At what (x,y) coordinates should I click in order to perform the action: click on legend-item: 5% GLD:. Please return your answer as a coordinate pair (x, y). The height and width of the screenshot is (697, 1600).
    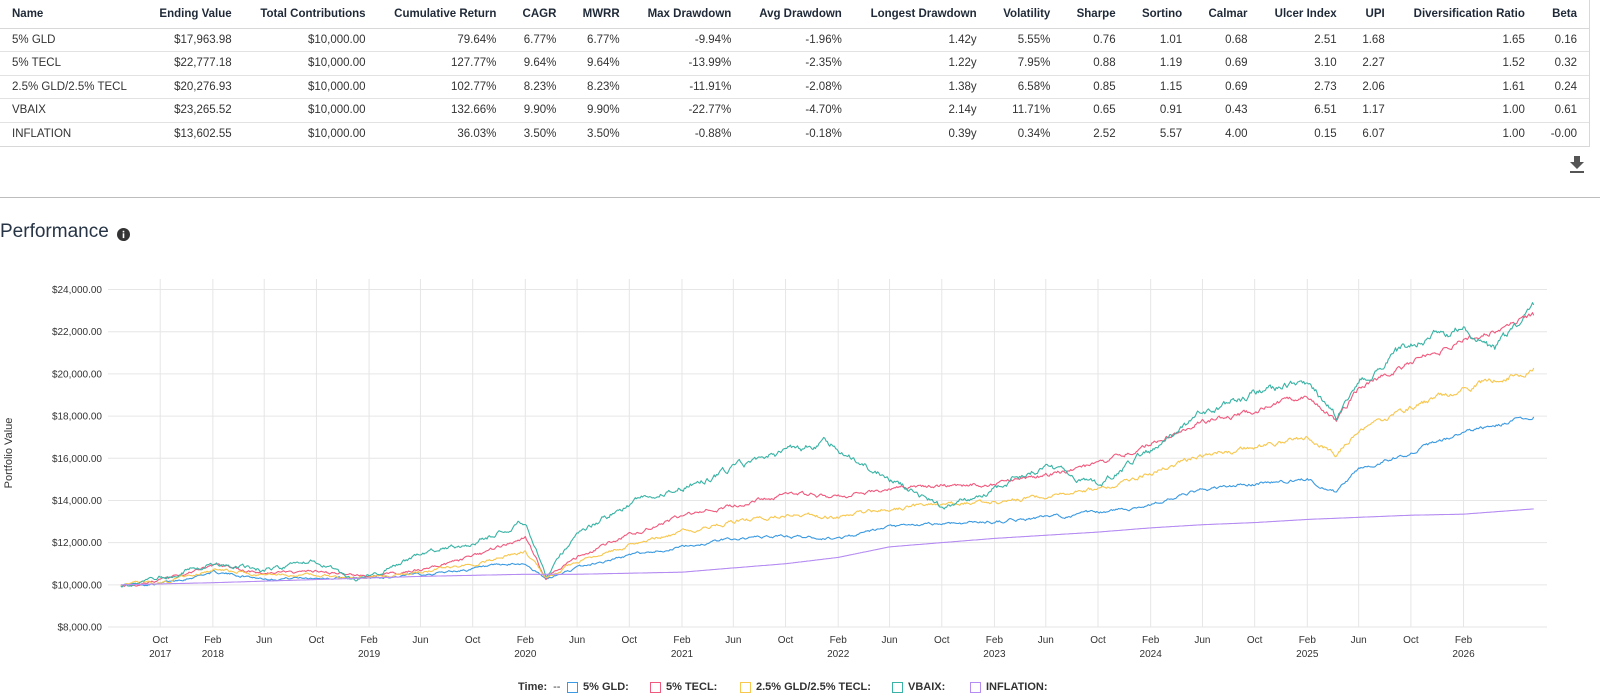
    Looking at the image, I should click on (598, 687).